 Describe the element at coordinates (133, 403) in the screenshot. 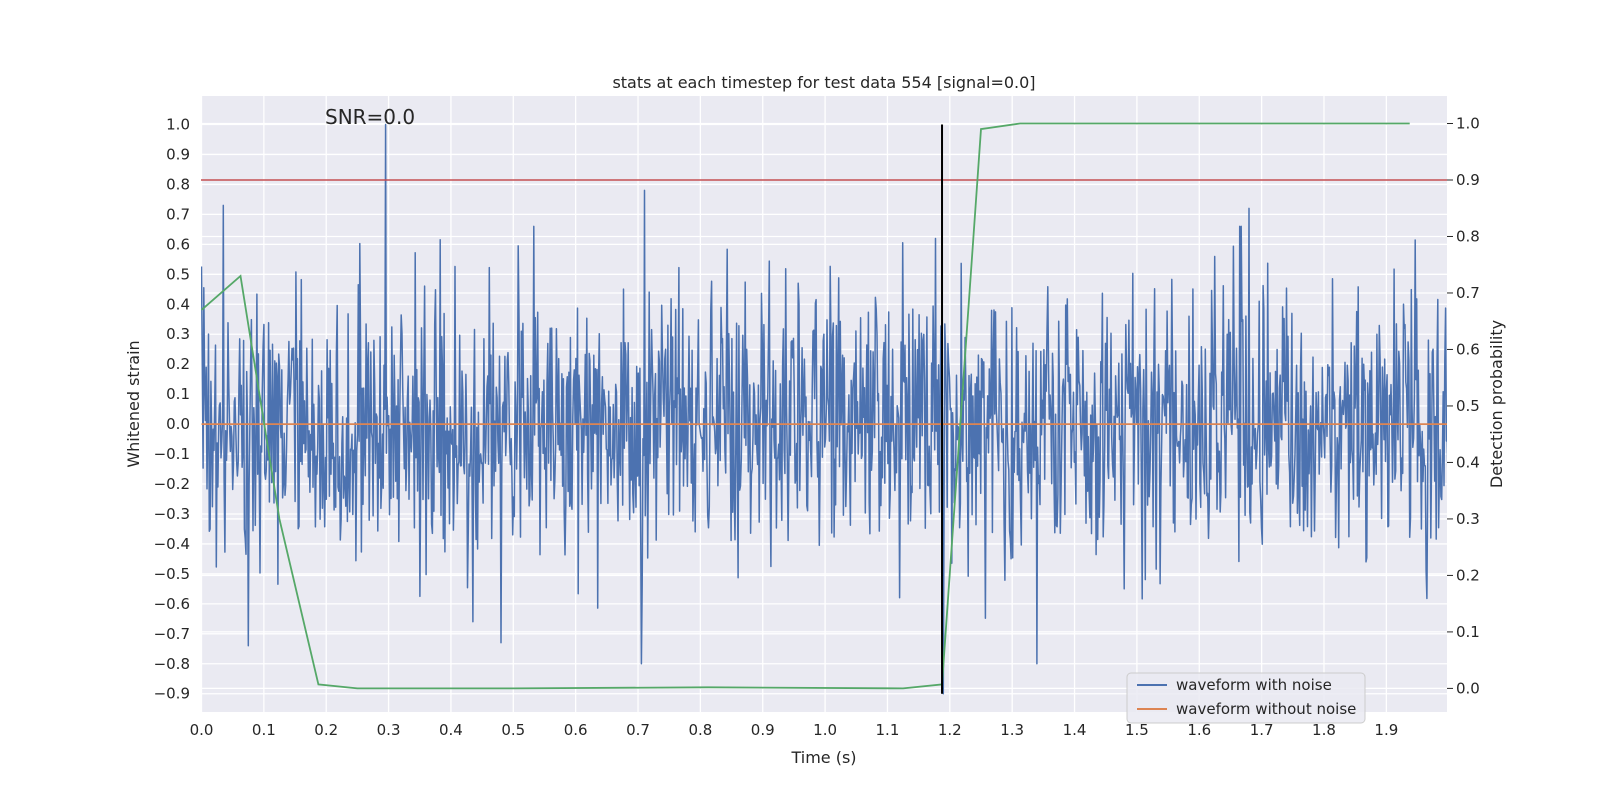

I see `y-axis-label: Whitened strain` at that location.